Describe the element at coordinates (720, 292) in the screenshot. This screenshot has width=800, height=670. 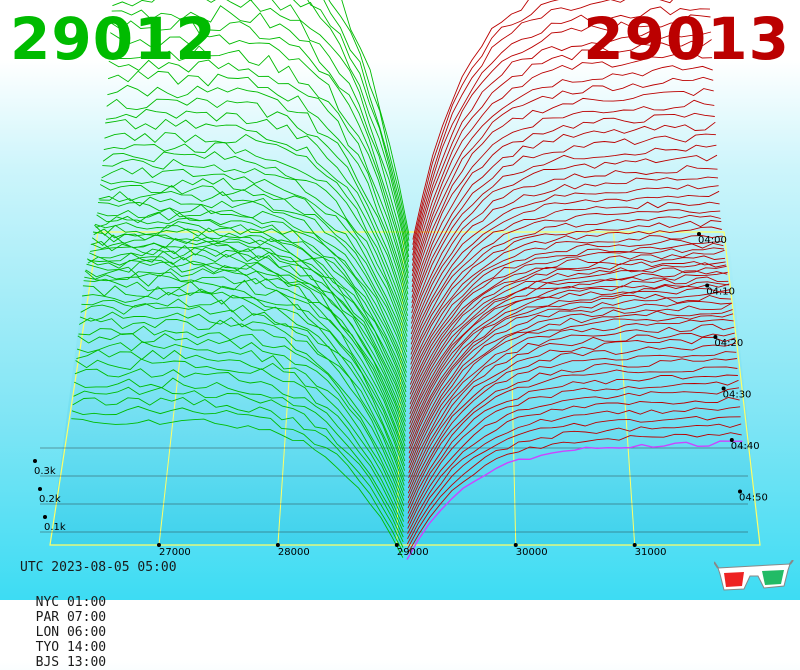
I see `time-tick-label: 04:10` at that location.